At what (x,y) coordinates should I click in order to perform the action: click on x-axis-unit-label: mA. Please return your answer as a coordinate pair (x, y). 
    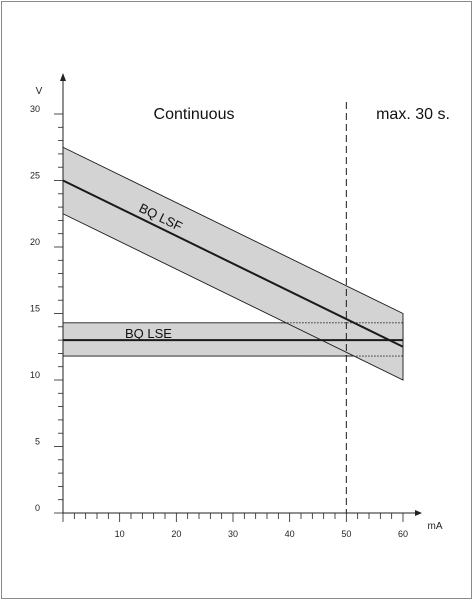
    Looking at the image, I should click on (435, 526).